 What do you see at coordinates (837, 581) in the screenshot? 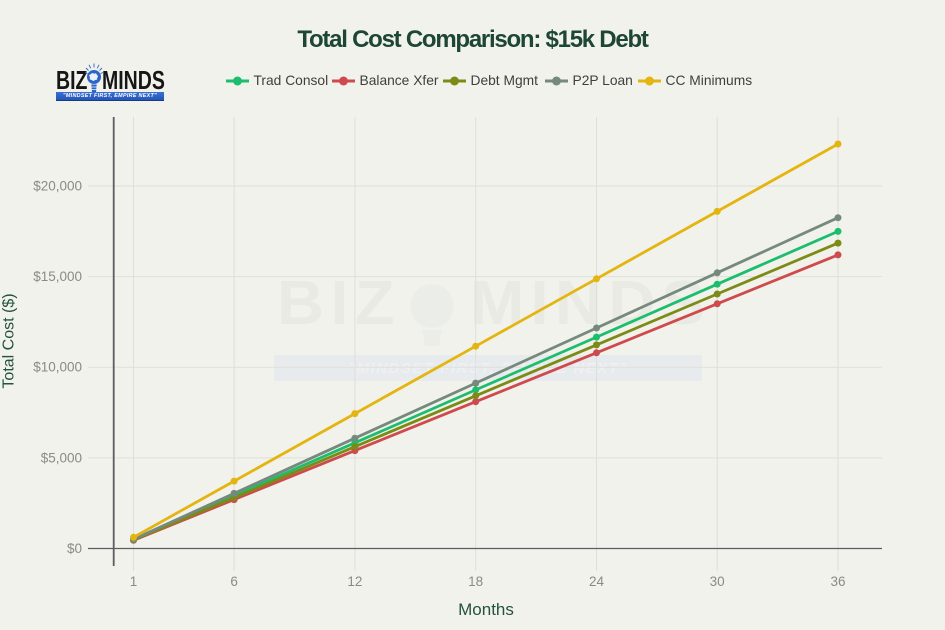
I see `svg-text: 36` at bounding box center [837, 581].